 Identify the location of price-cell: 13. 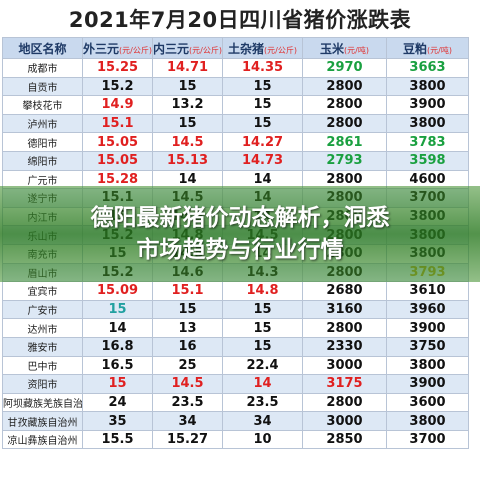
(187, 328).